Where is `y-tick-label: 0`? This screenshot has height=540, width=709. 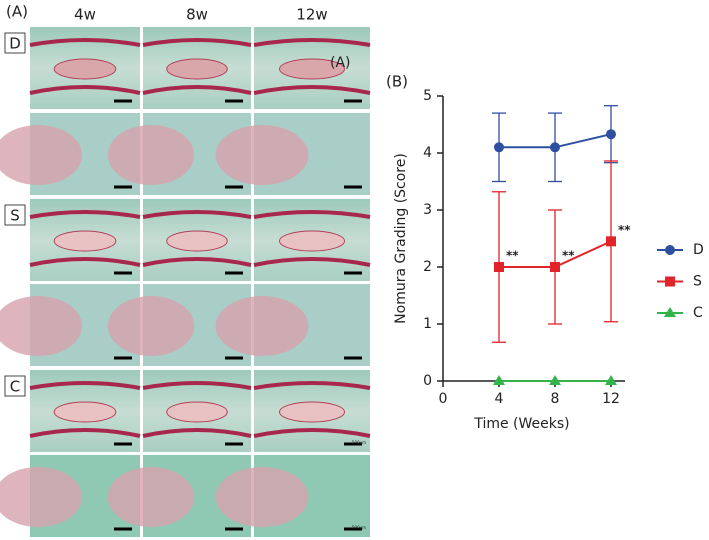
y-tick-label: 0 is located at coordinates (427, 381).